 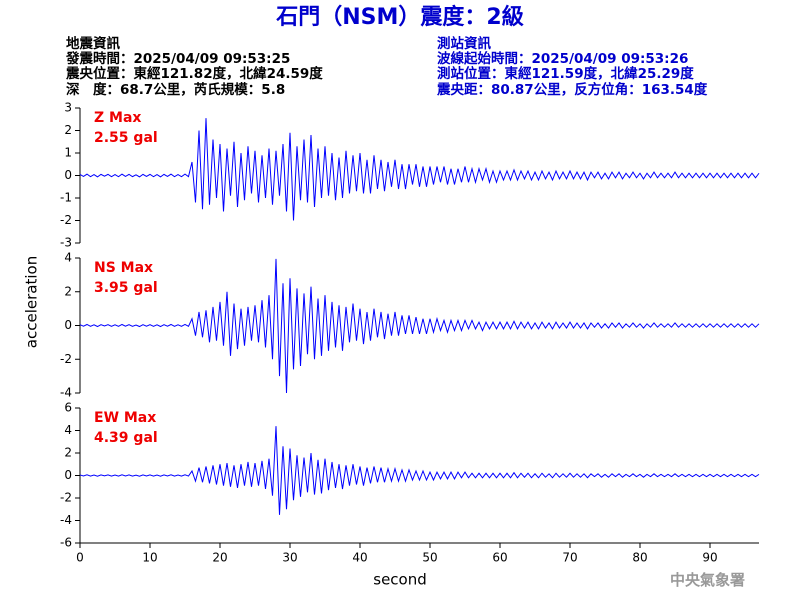 I want to click on annotation: 2.55 gal, so click(x=126, y=138).